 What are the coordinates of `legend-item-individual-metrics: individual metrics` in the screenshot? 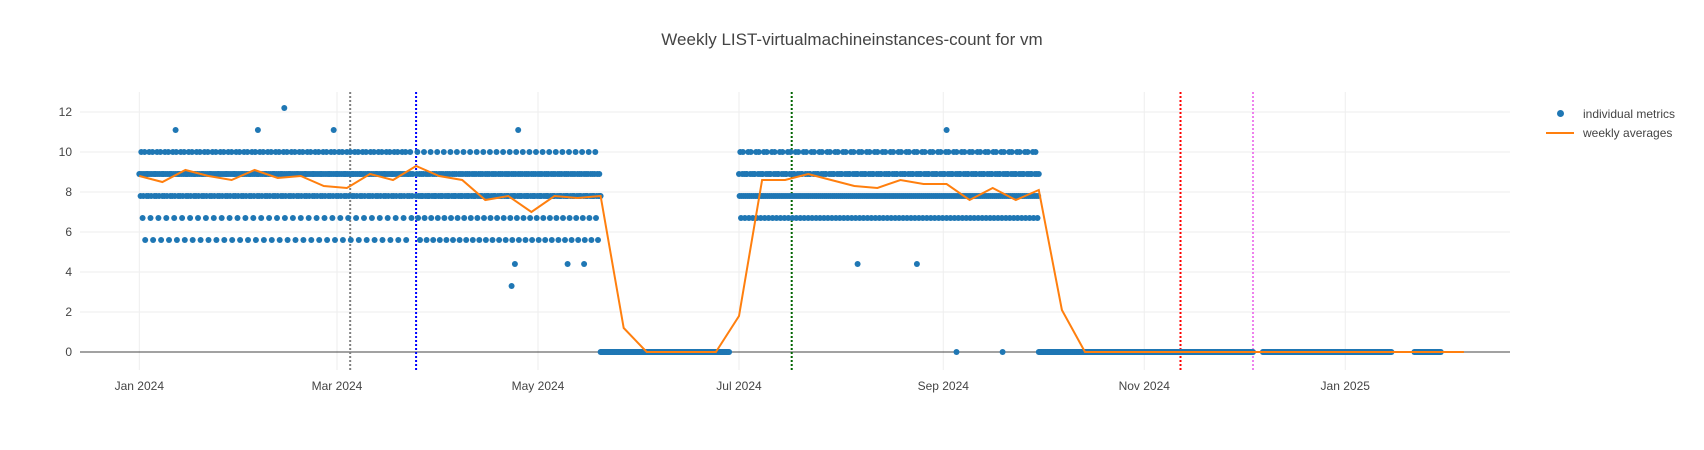 It's located at (1607, 113).